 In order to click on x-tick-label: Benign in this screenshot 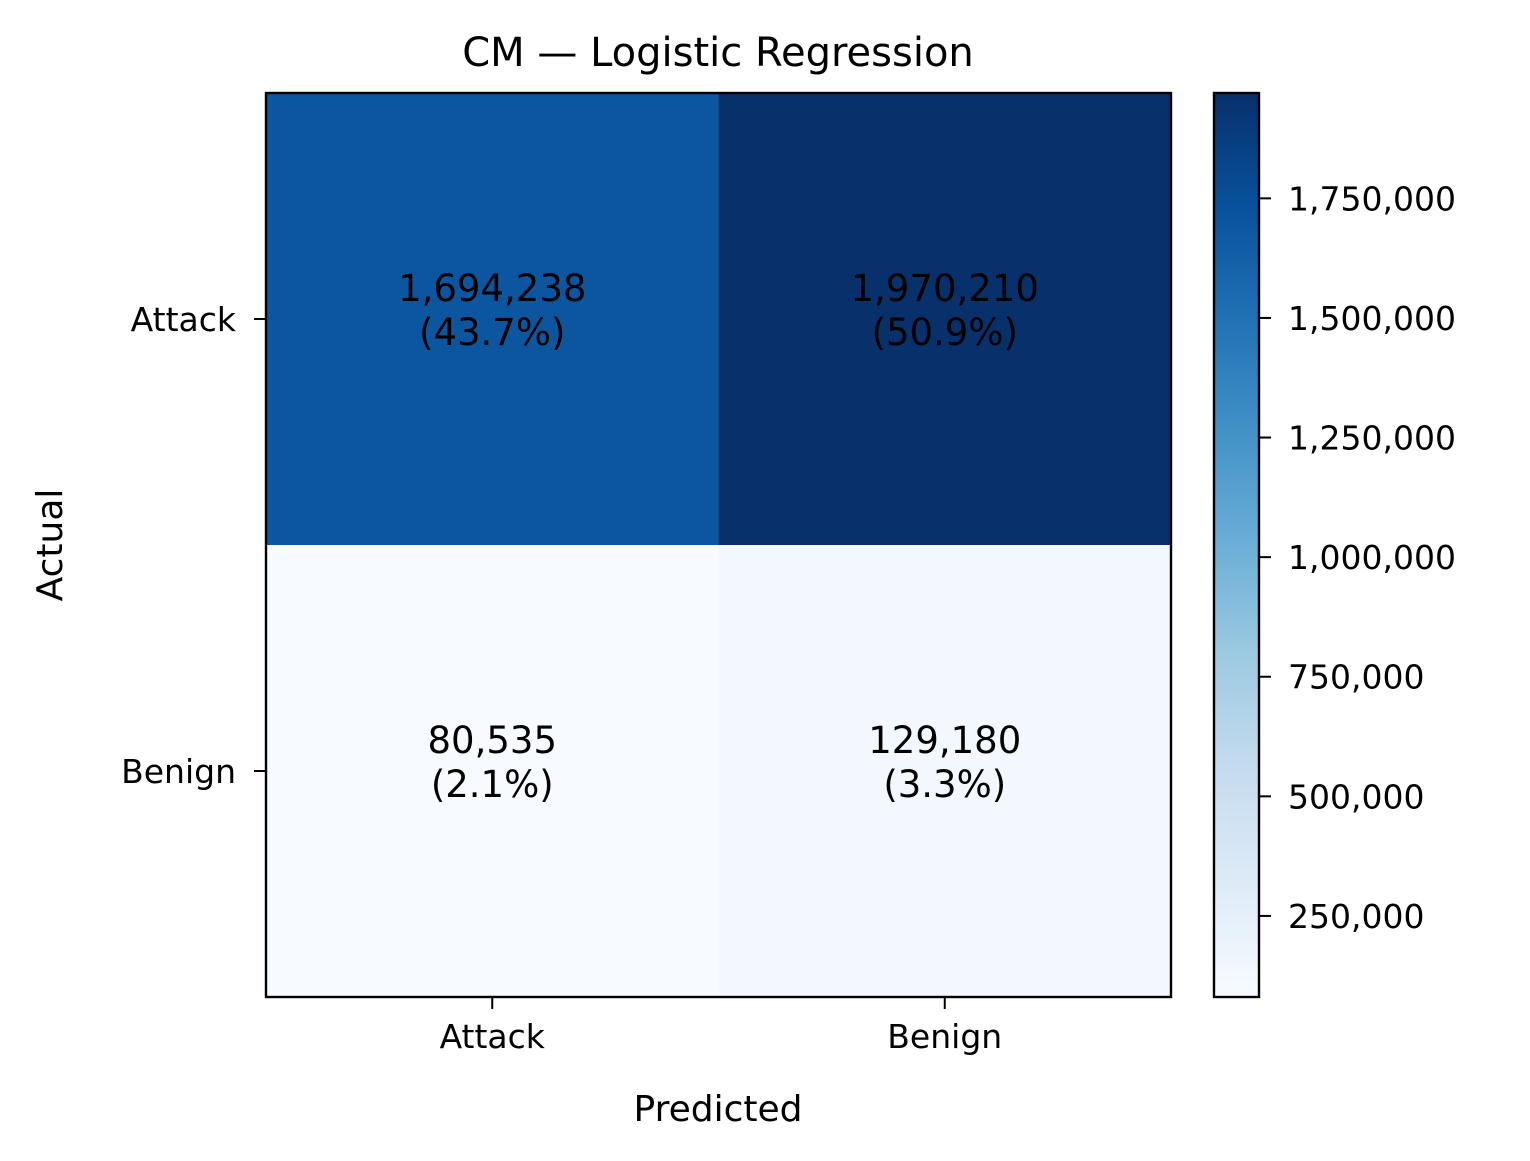, I will do `click(944, 1036)`.